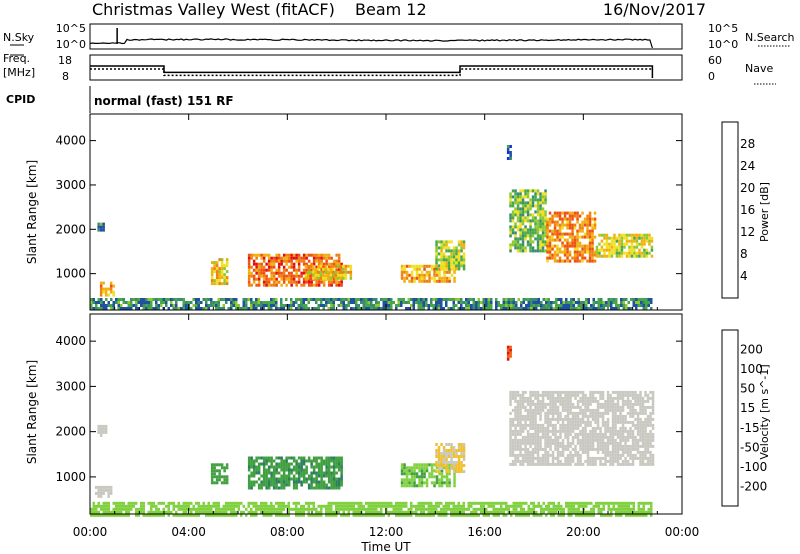  I want to click on cpid-label: CPID, so click(20, 99).